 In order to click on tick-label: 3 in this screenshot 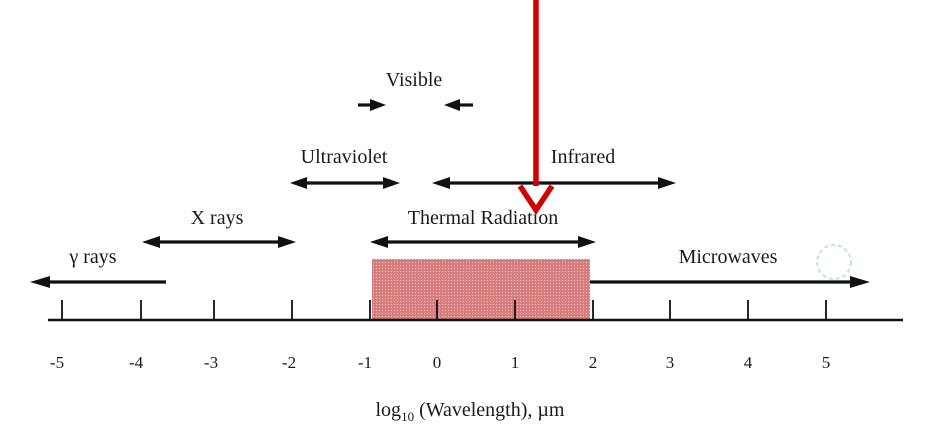, I will do `click(670, 362)`.